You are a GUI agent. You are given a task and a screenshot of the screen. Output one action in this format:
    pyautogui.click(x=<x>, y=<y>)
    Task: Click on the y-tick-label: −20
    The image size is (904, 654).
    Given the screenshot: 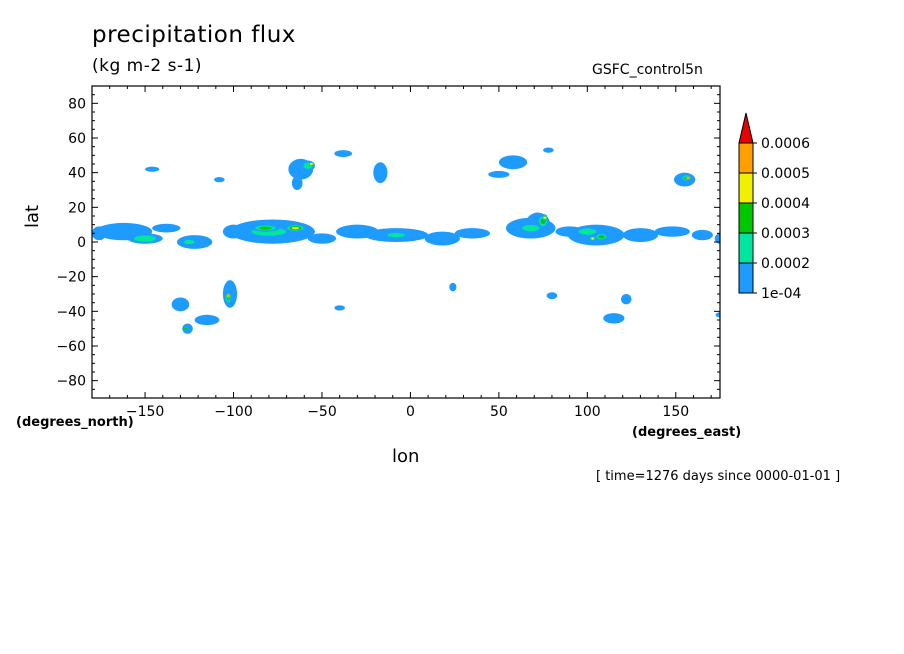 What is the action you would take?
    pyautogui.click(x=71, y=278)
    